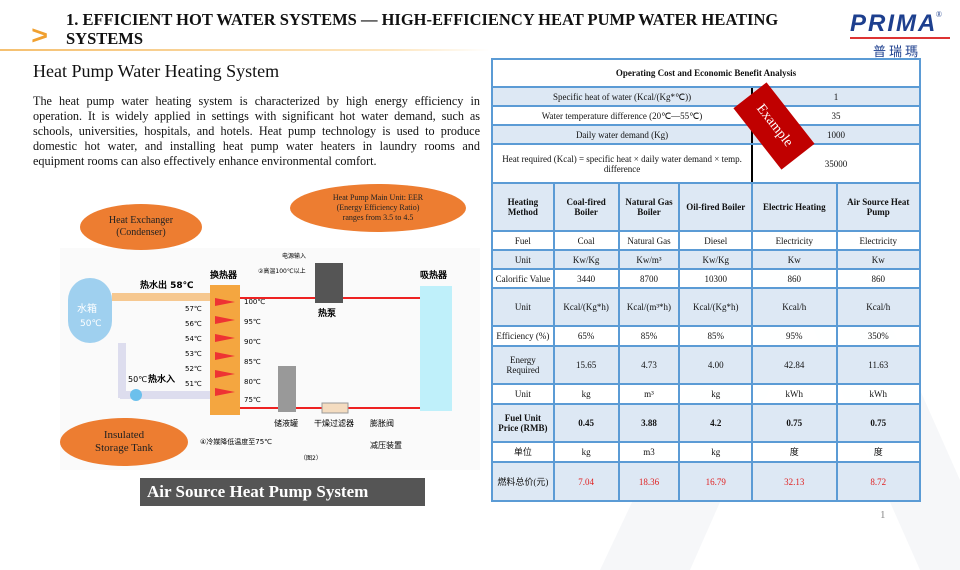 This screenshot has height=570, width=960. What do you see at coordinates (586, 481) in the screenshot?
I see `table-cell: 7.04` at bounding box center [586, 481].